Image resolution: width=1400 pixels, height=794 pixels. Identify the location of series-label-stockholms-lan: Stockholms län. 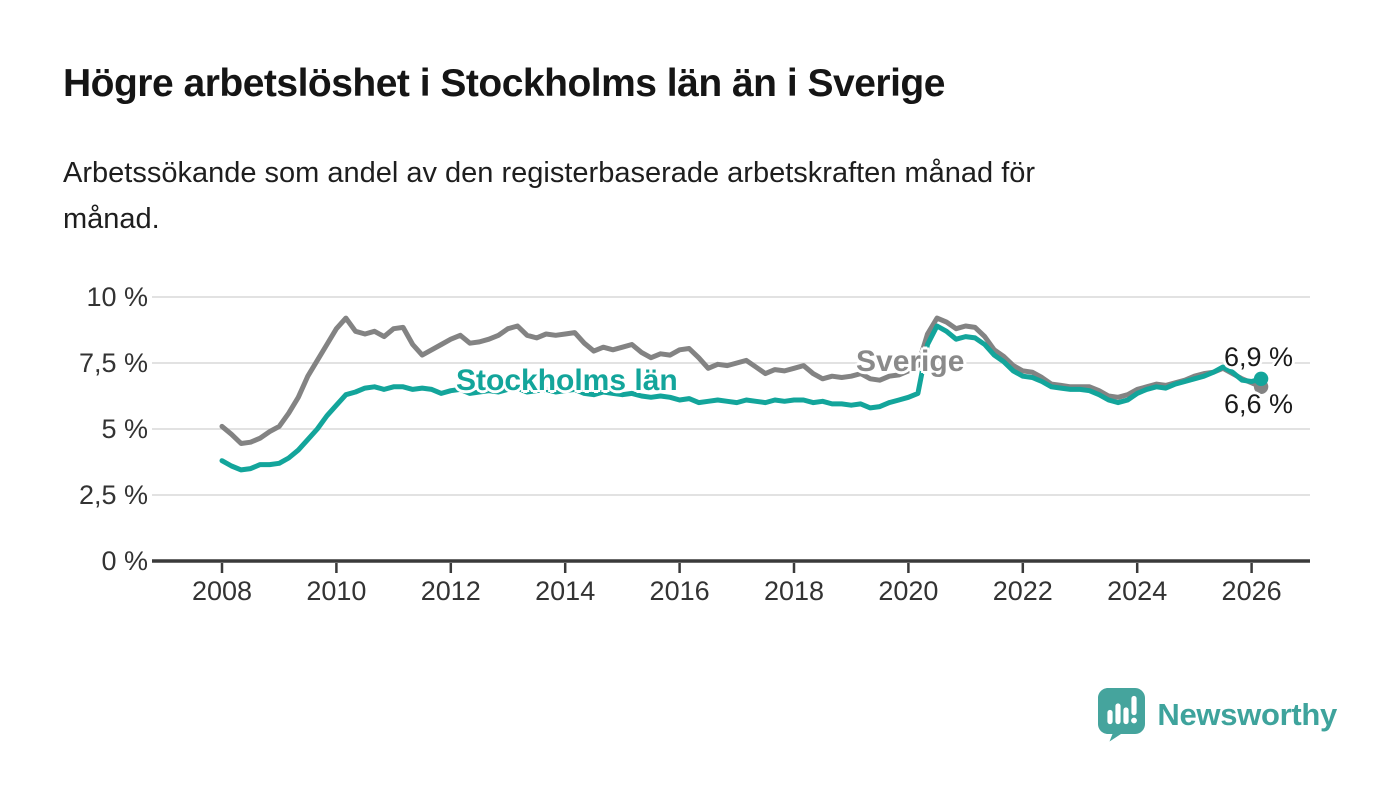
(567, 380).